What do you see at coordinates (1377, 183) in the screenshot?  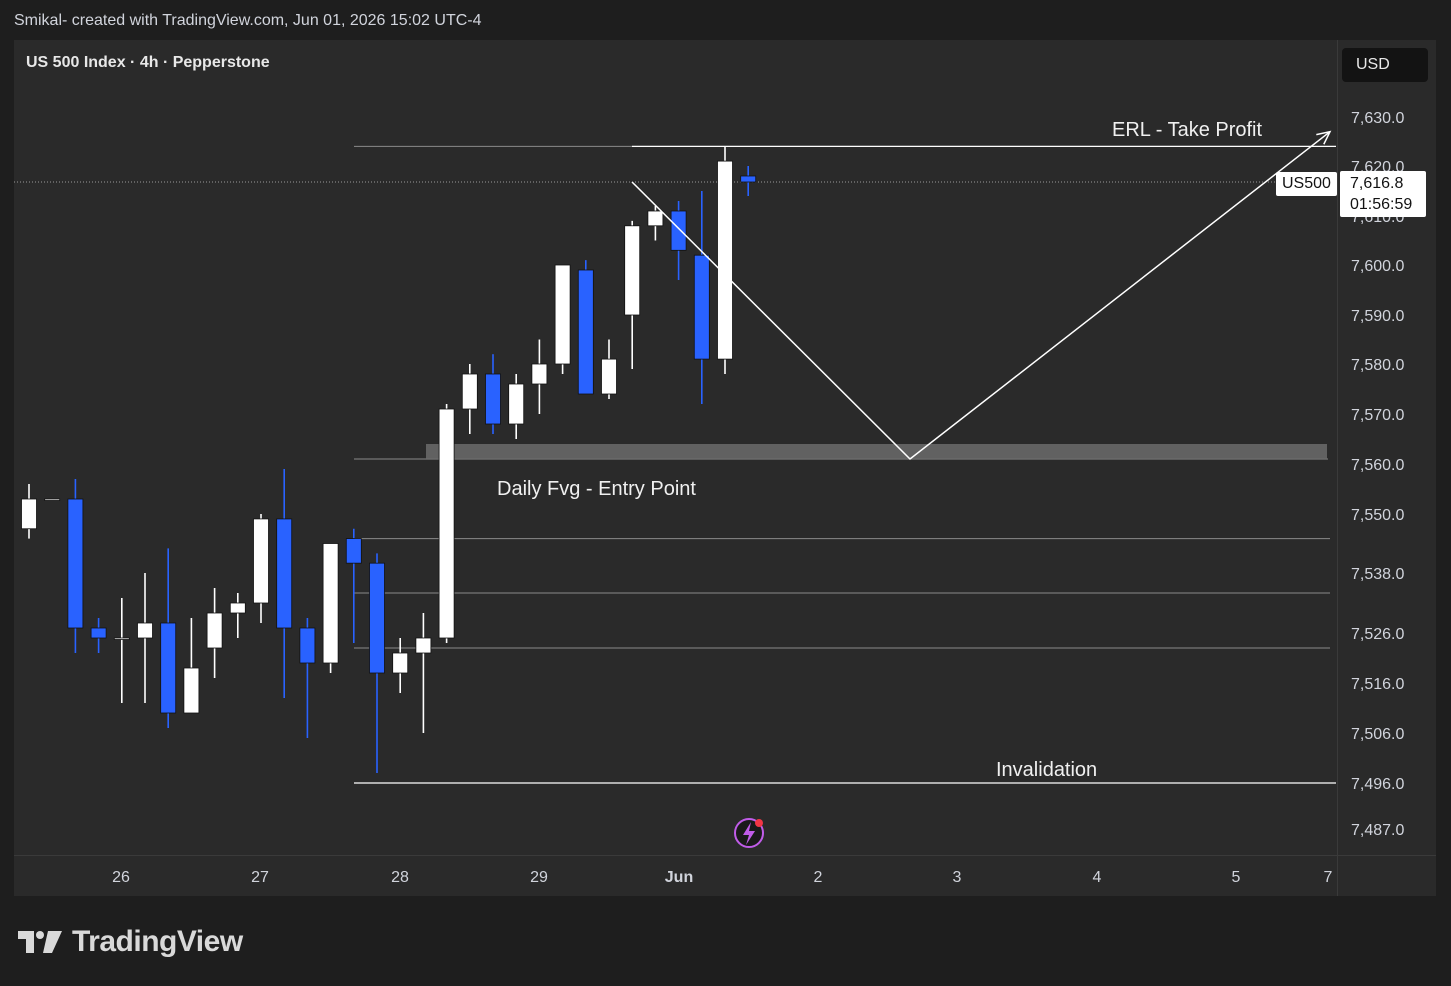 I see `current-price-value: 7,616.8` at bounding box center [1377, 183].